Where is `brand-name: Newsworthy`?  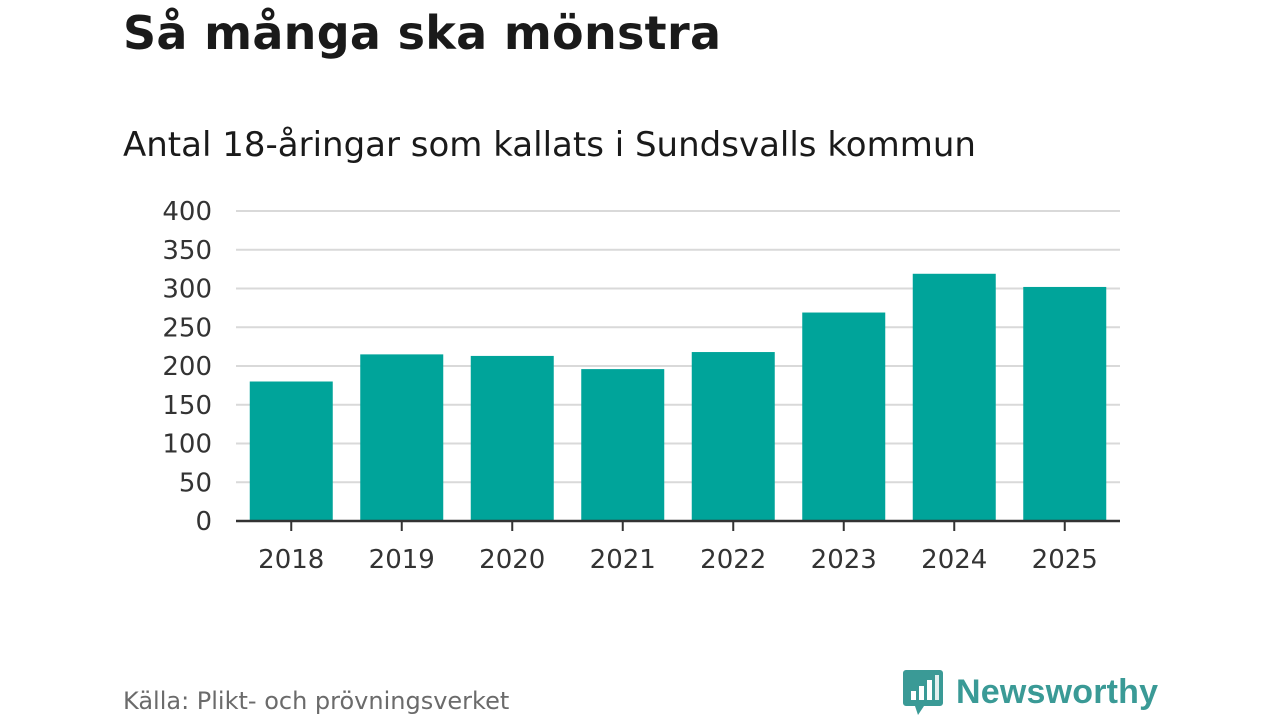
brand-name: Newsworthy is located at coordinates (1057, 691).